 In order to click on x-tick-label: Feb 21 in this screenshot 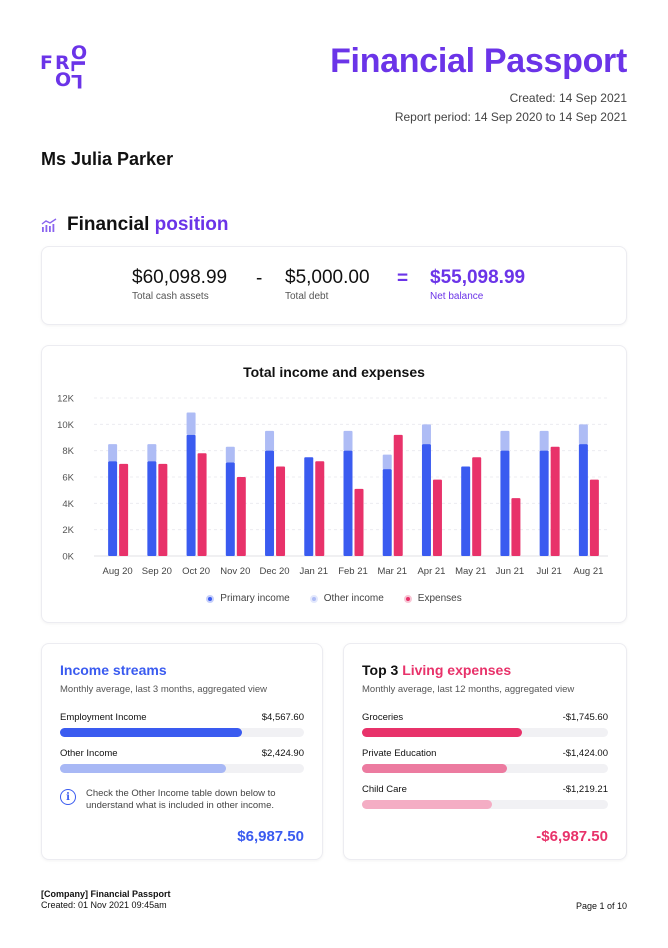, I will do `click(353, 571)`.